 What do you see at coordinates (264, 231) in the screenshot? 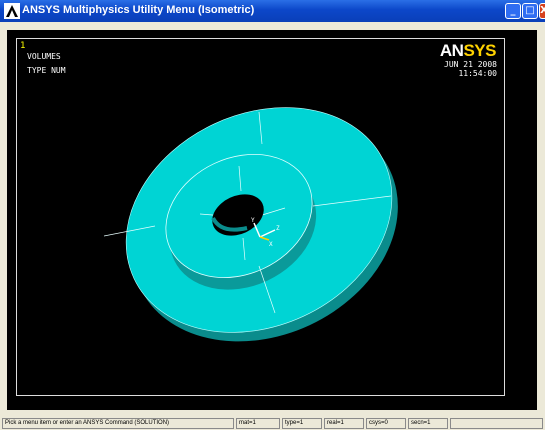
I see `coordinate-triad-icon` at bounding box center [264, 231].